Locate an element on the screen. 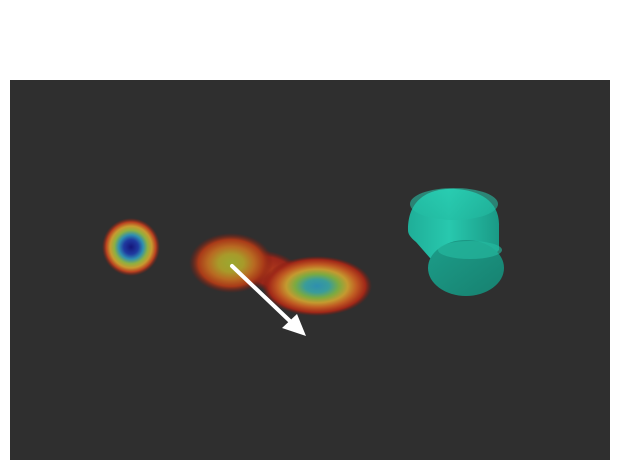 The image size is (620, 470). heat-blob-elongated is located at coordinates (280, 274).